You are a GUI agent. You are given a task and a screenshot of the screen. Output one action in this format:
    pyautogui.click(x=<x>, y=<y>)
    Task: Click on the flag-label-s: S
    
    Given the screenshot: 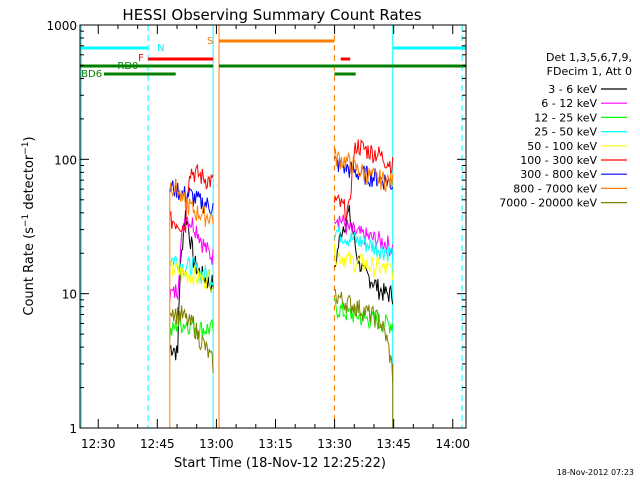 What is the action you would take?
    pyautogui.click(x=210, y=41)
    